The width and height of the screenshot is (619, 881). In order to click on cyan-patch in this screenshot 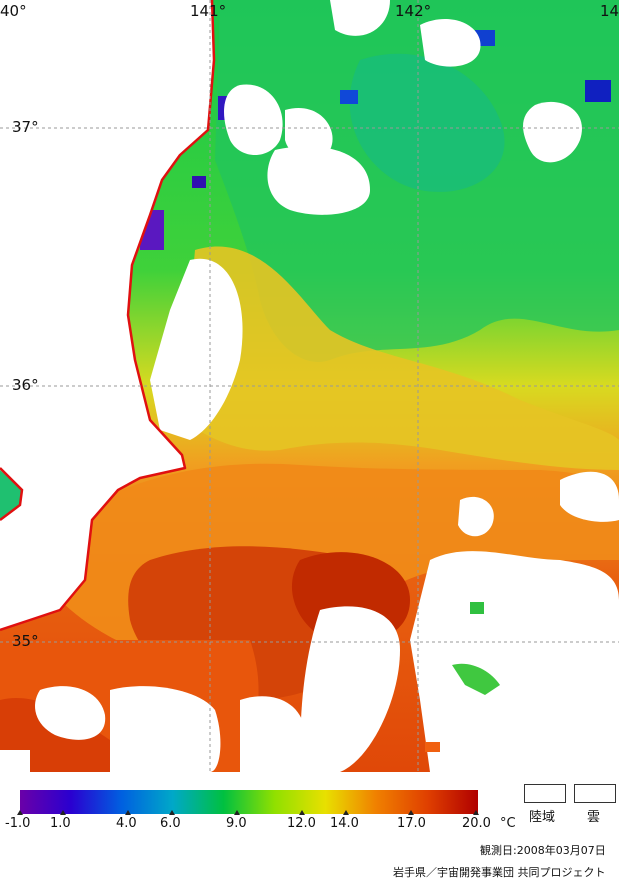, I will do `click(427, 122)`.